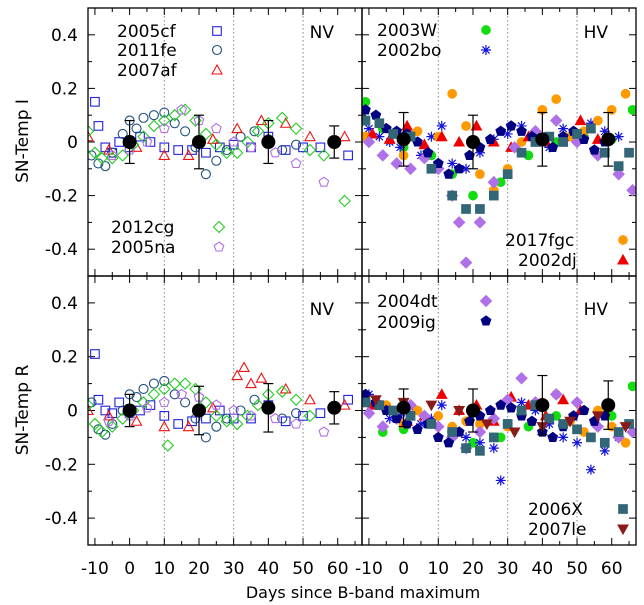 Image resolution: width=644 pixels, height=605 pixels. I want to click on series-2007af, so click(219, 396).